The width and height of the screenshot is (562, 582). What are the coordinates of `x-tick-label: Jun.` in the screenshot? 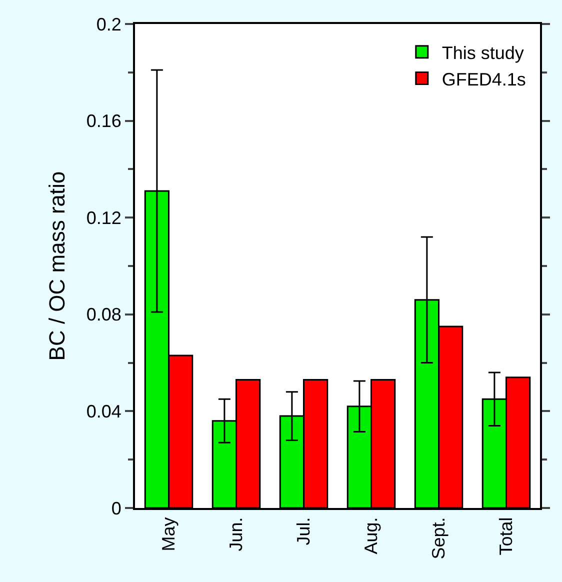 It's located at (236, 534).